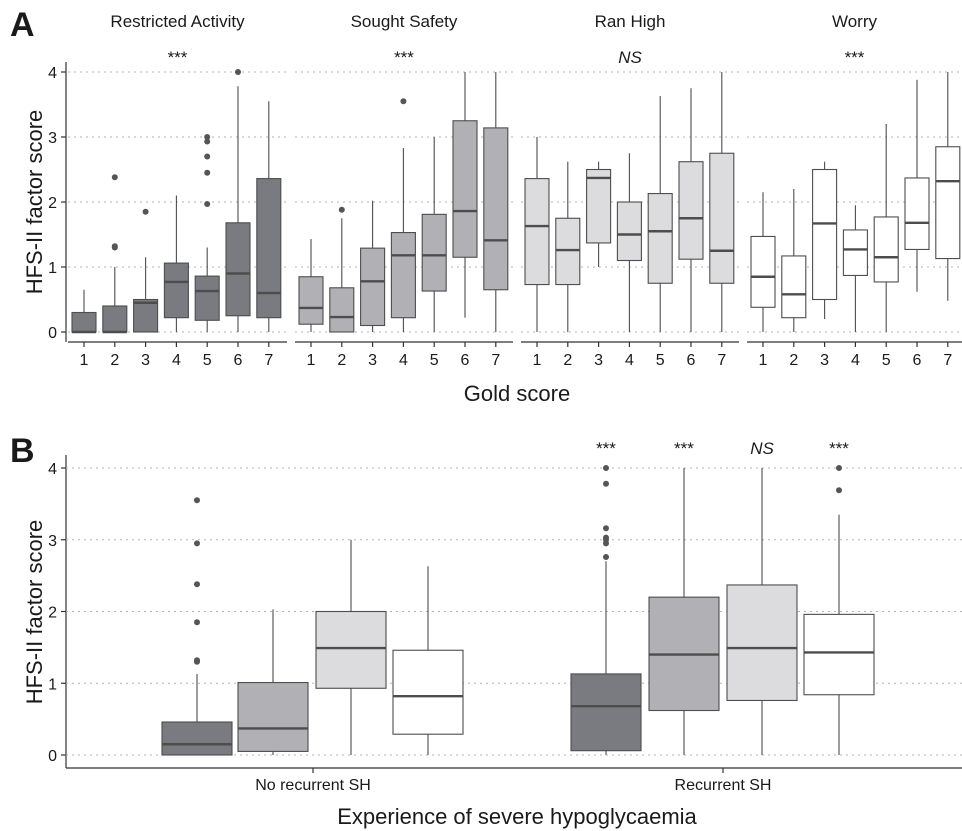 Image resolution: width=962 pixels, height=831 pixels. Describe the element at coordinates (721, 360) in the screenshot. I see `x-tick-label: 7` at that location.